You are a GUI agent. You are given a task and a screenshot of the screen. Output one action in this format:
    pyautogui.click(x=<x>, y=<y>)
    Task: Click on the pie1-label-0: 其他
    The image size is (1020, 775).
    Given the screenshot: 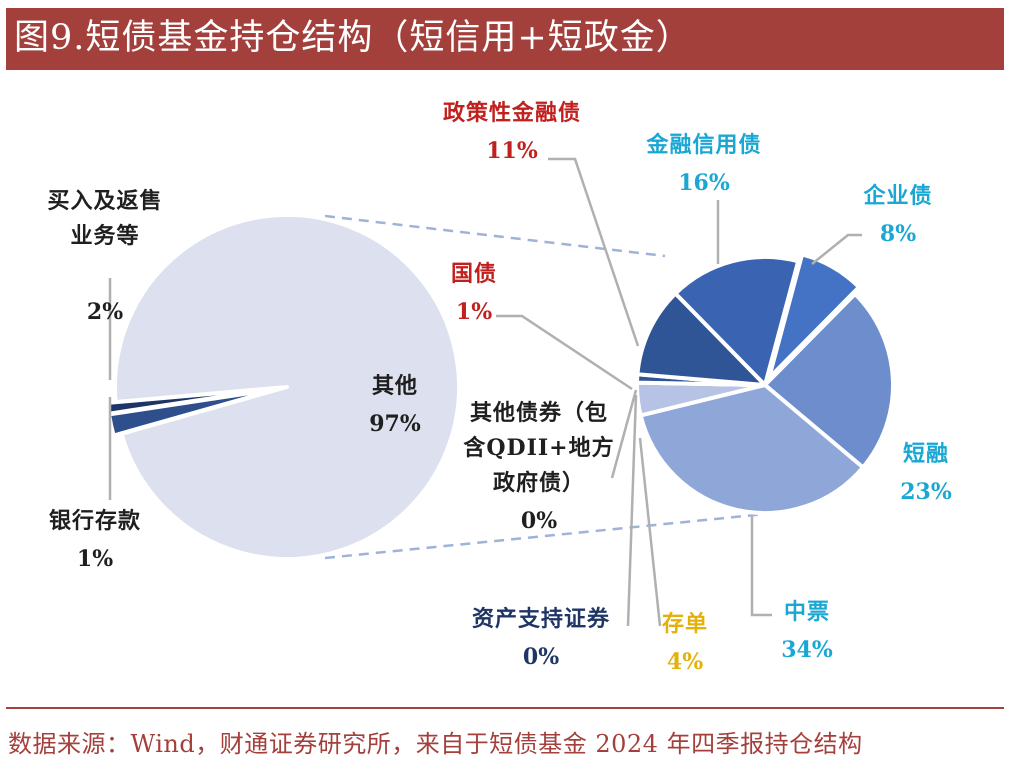 What is the action you would take?
    pyautogui.click(x=395, y=386)
    